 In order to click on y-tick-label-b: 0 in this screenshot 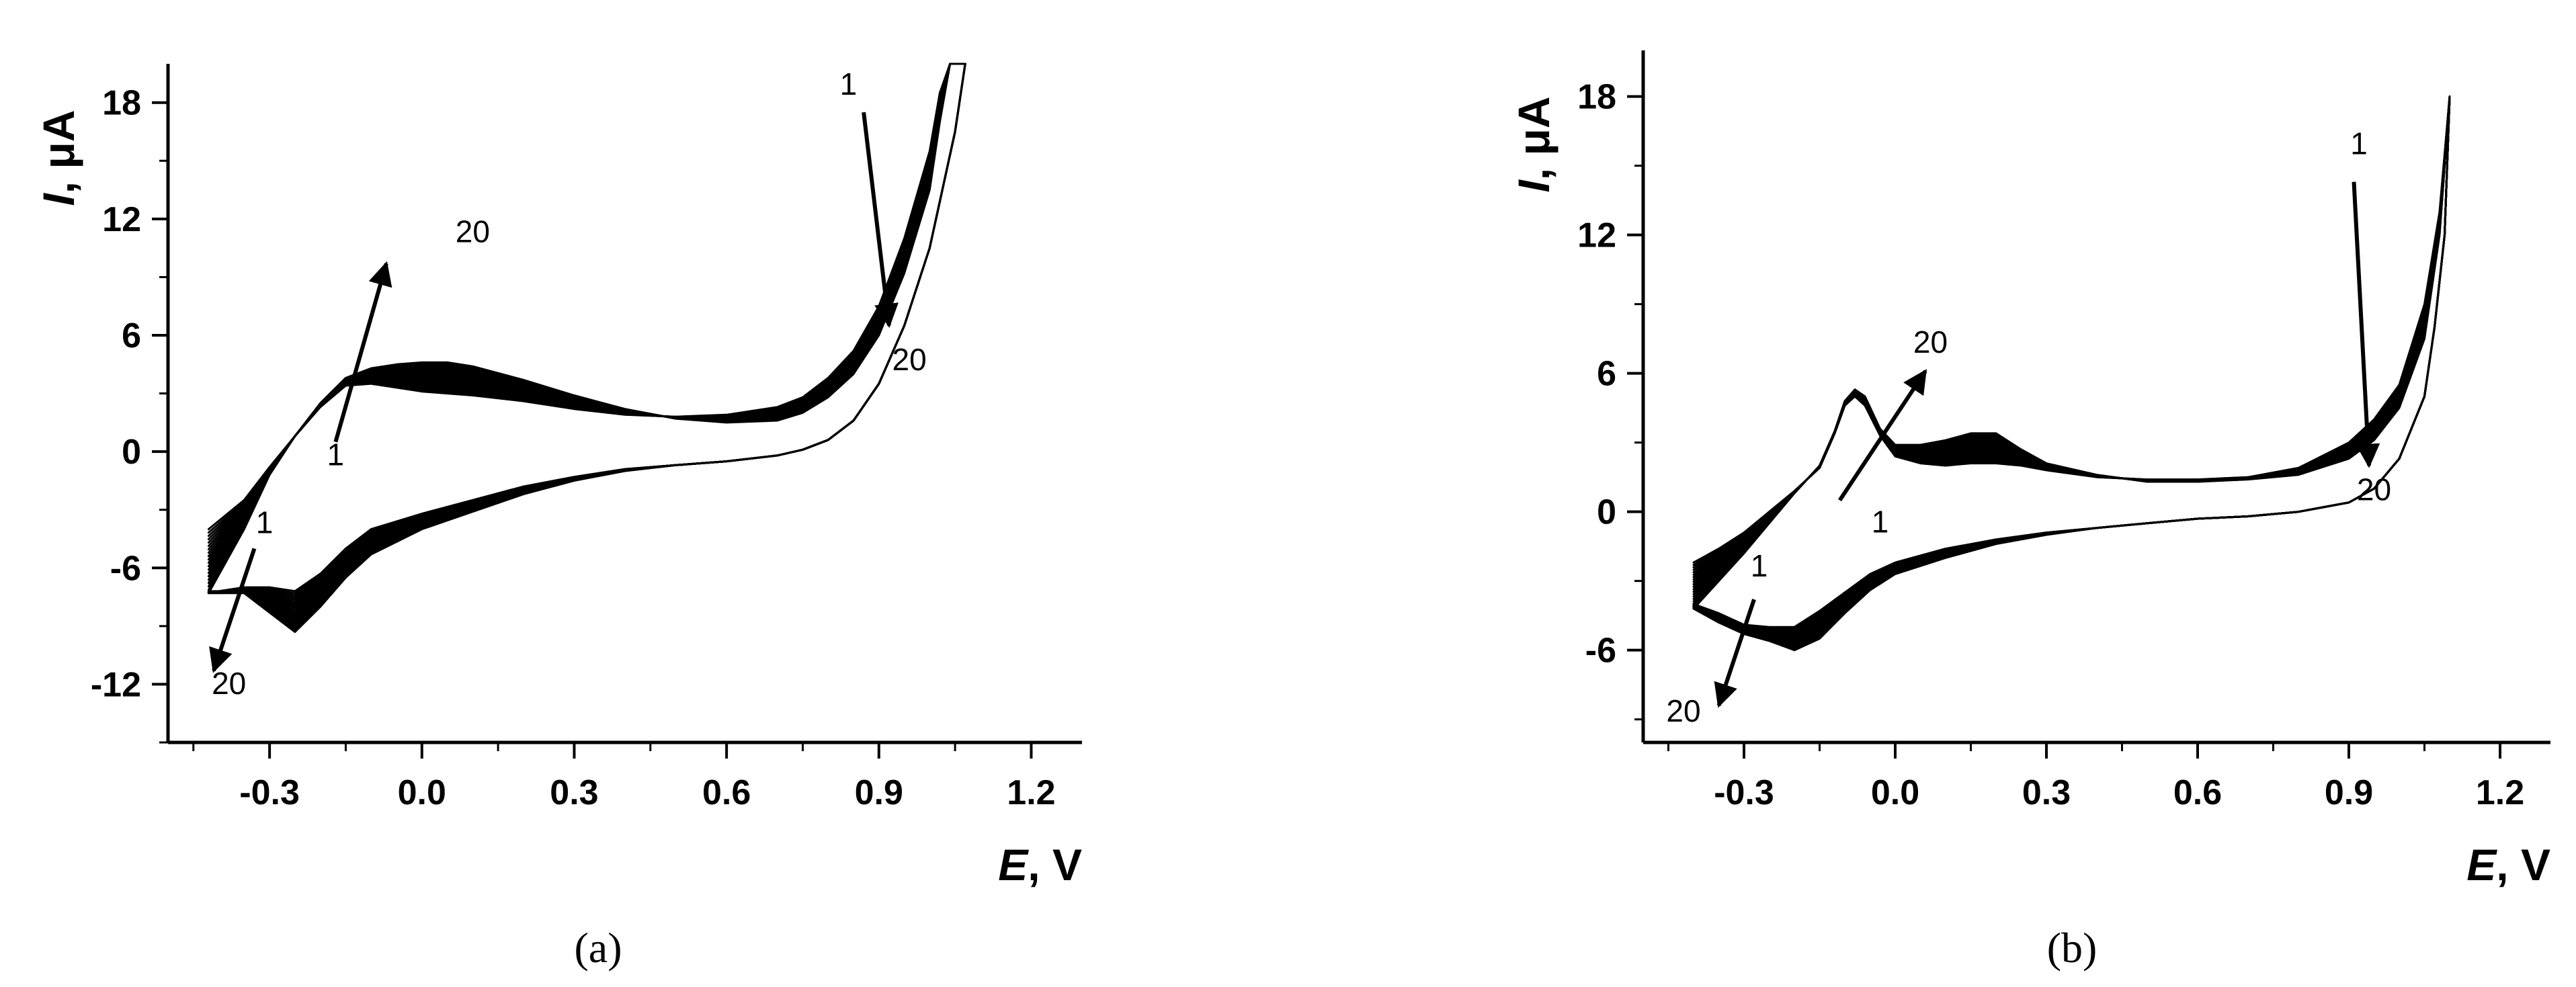, I will do `click(1606, 512)`.